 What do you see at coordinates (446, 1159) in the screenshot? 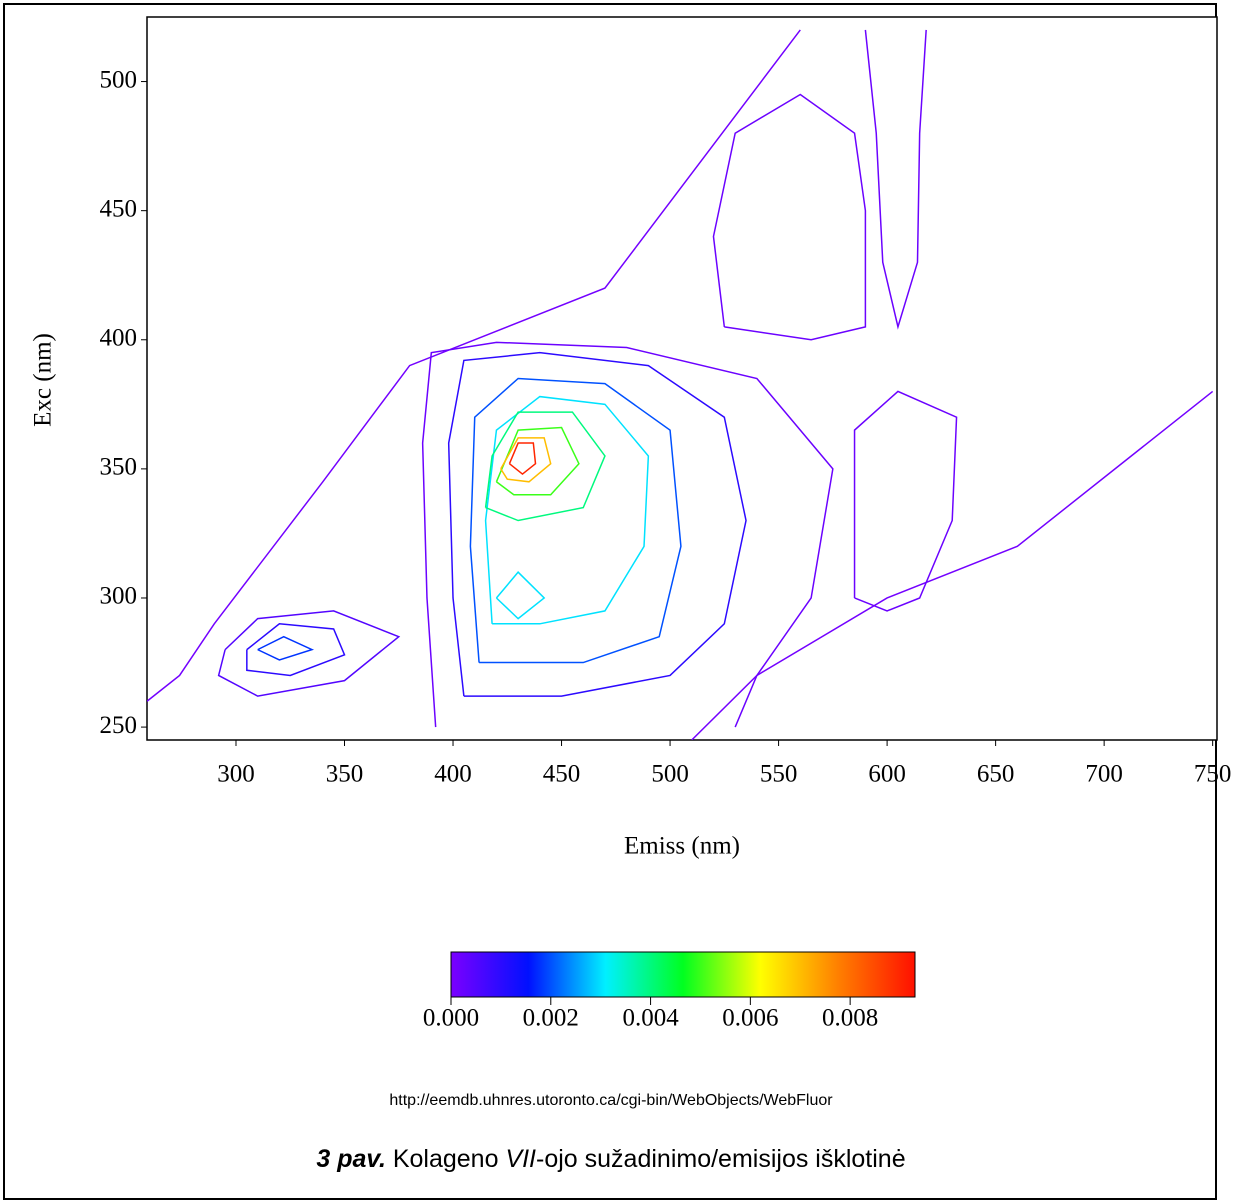
I see `caption-text: Kolageno` at bounding box center [446, 1159].